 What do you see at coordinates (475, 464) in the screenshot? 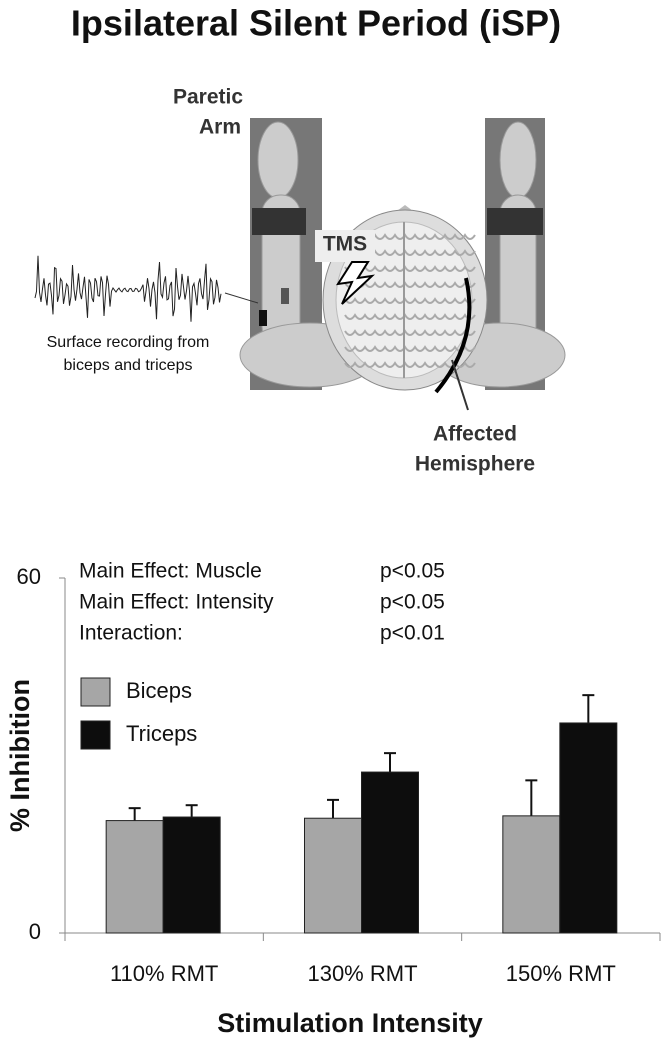
I see `hemisphere-label: Hemisphere` at bounding box center [475, 464].